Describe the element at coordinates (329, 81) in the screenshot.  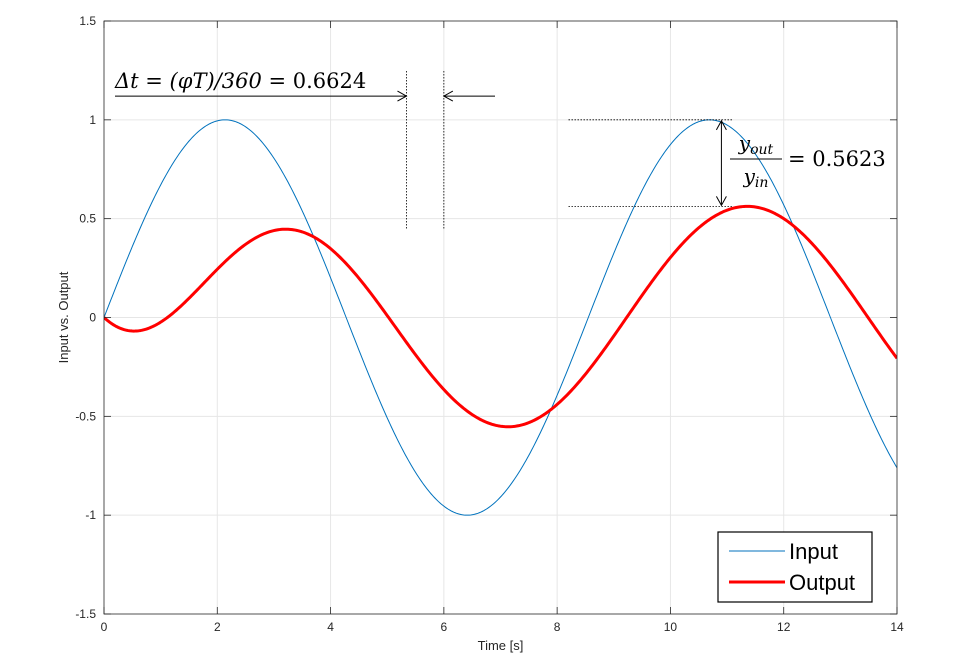
I see `delta-t-value: 0.6624` at that location.